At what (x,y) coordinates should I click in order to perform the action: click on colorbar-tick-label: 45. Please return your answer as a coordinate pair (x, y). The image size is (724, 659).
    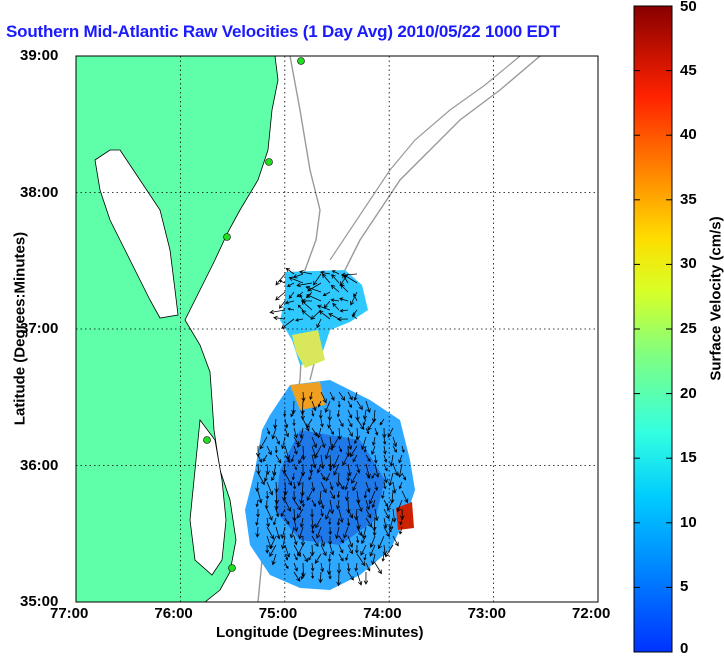
    Looking at the image, I should click on (688, 70).